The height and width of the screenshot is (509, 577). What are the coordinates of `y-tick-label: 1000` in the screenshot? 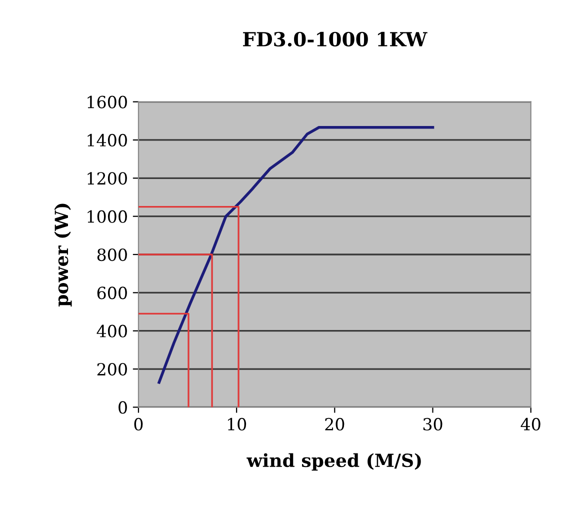 It's located at (107, 216).